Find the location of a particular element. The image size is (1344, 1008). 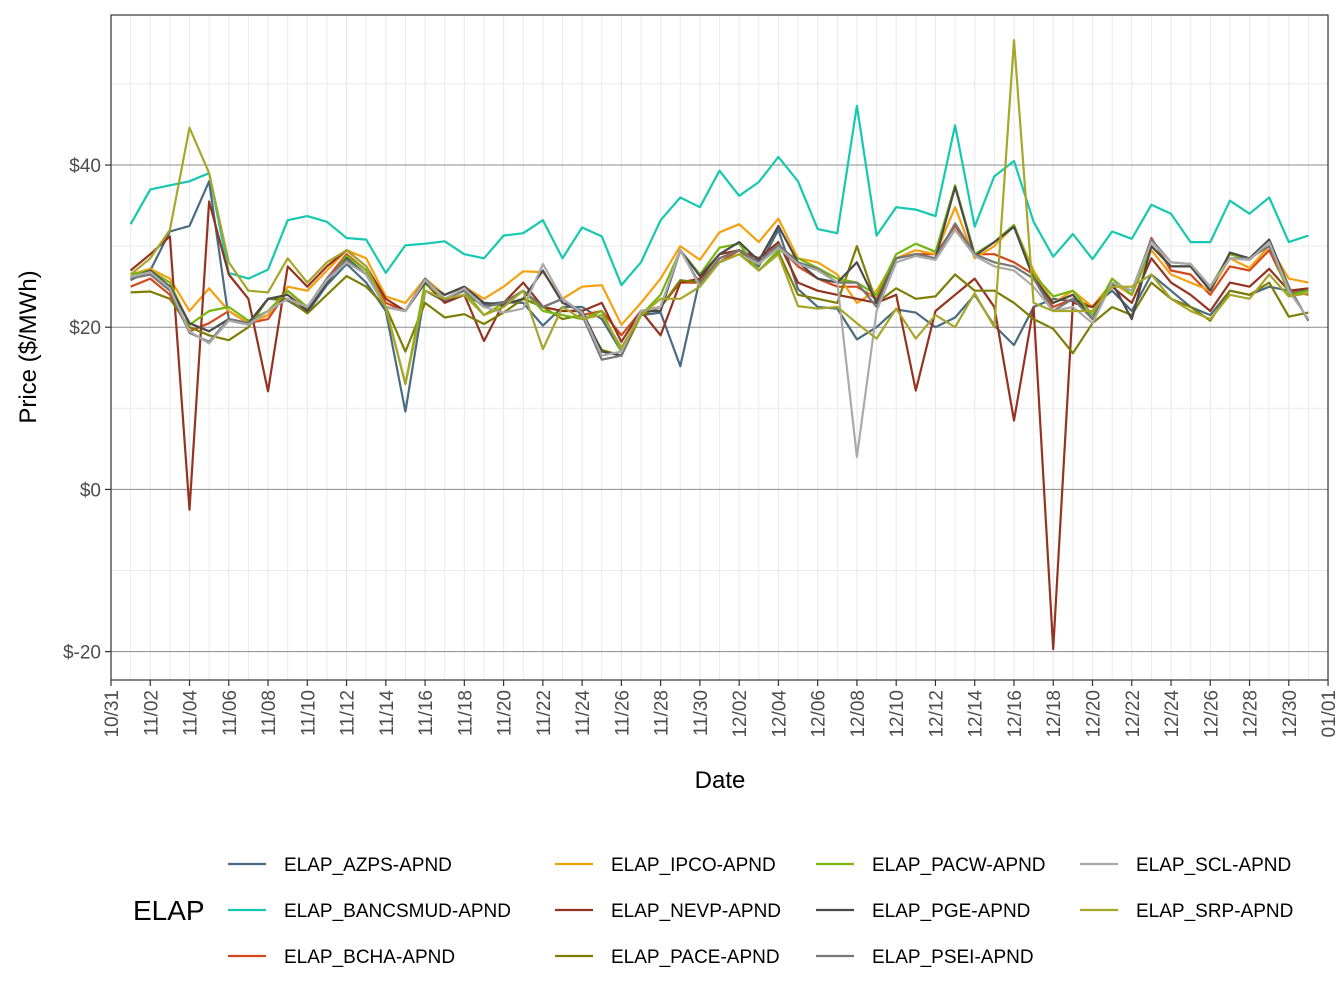

legend-label: ELAP_BANCSMUD-APND is located at coordinates (397, 911).